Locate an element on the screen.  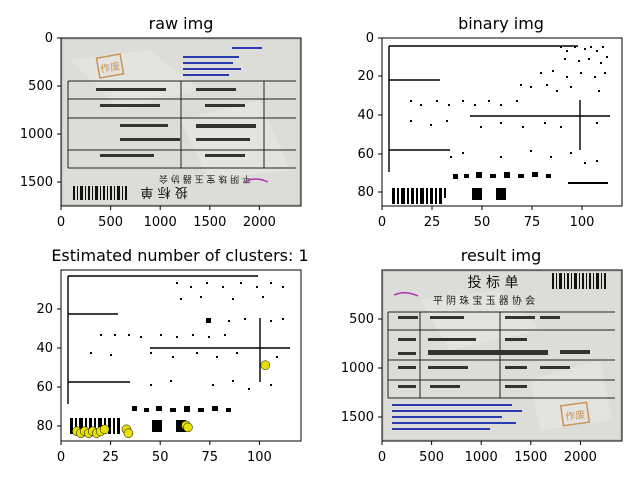
result-ytick: 500 is located at coordinates (361, 319).